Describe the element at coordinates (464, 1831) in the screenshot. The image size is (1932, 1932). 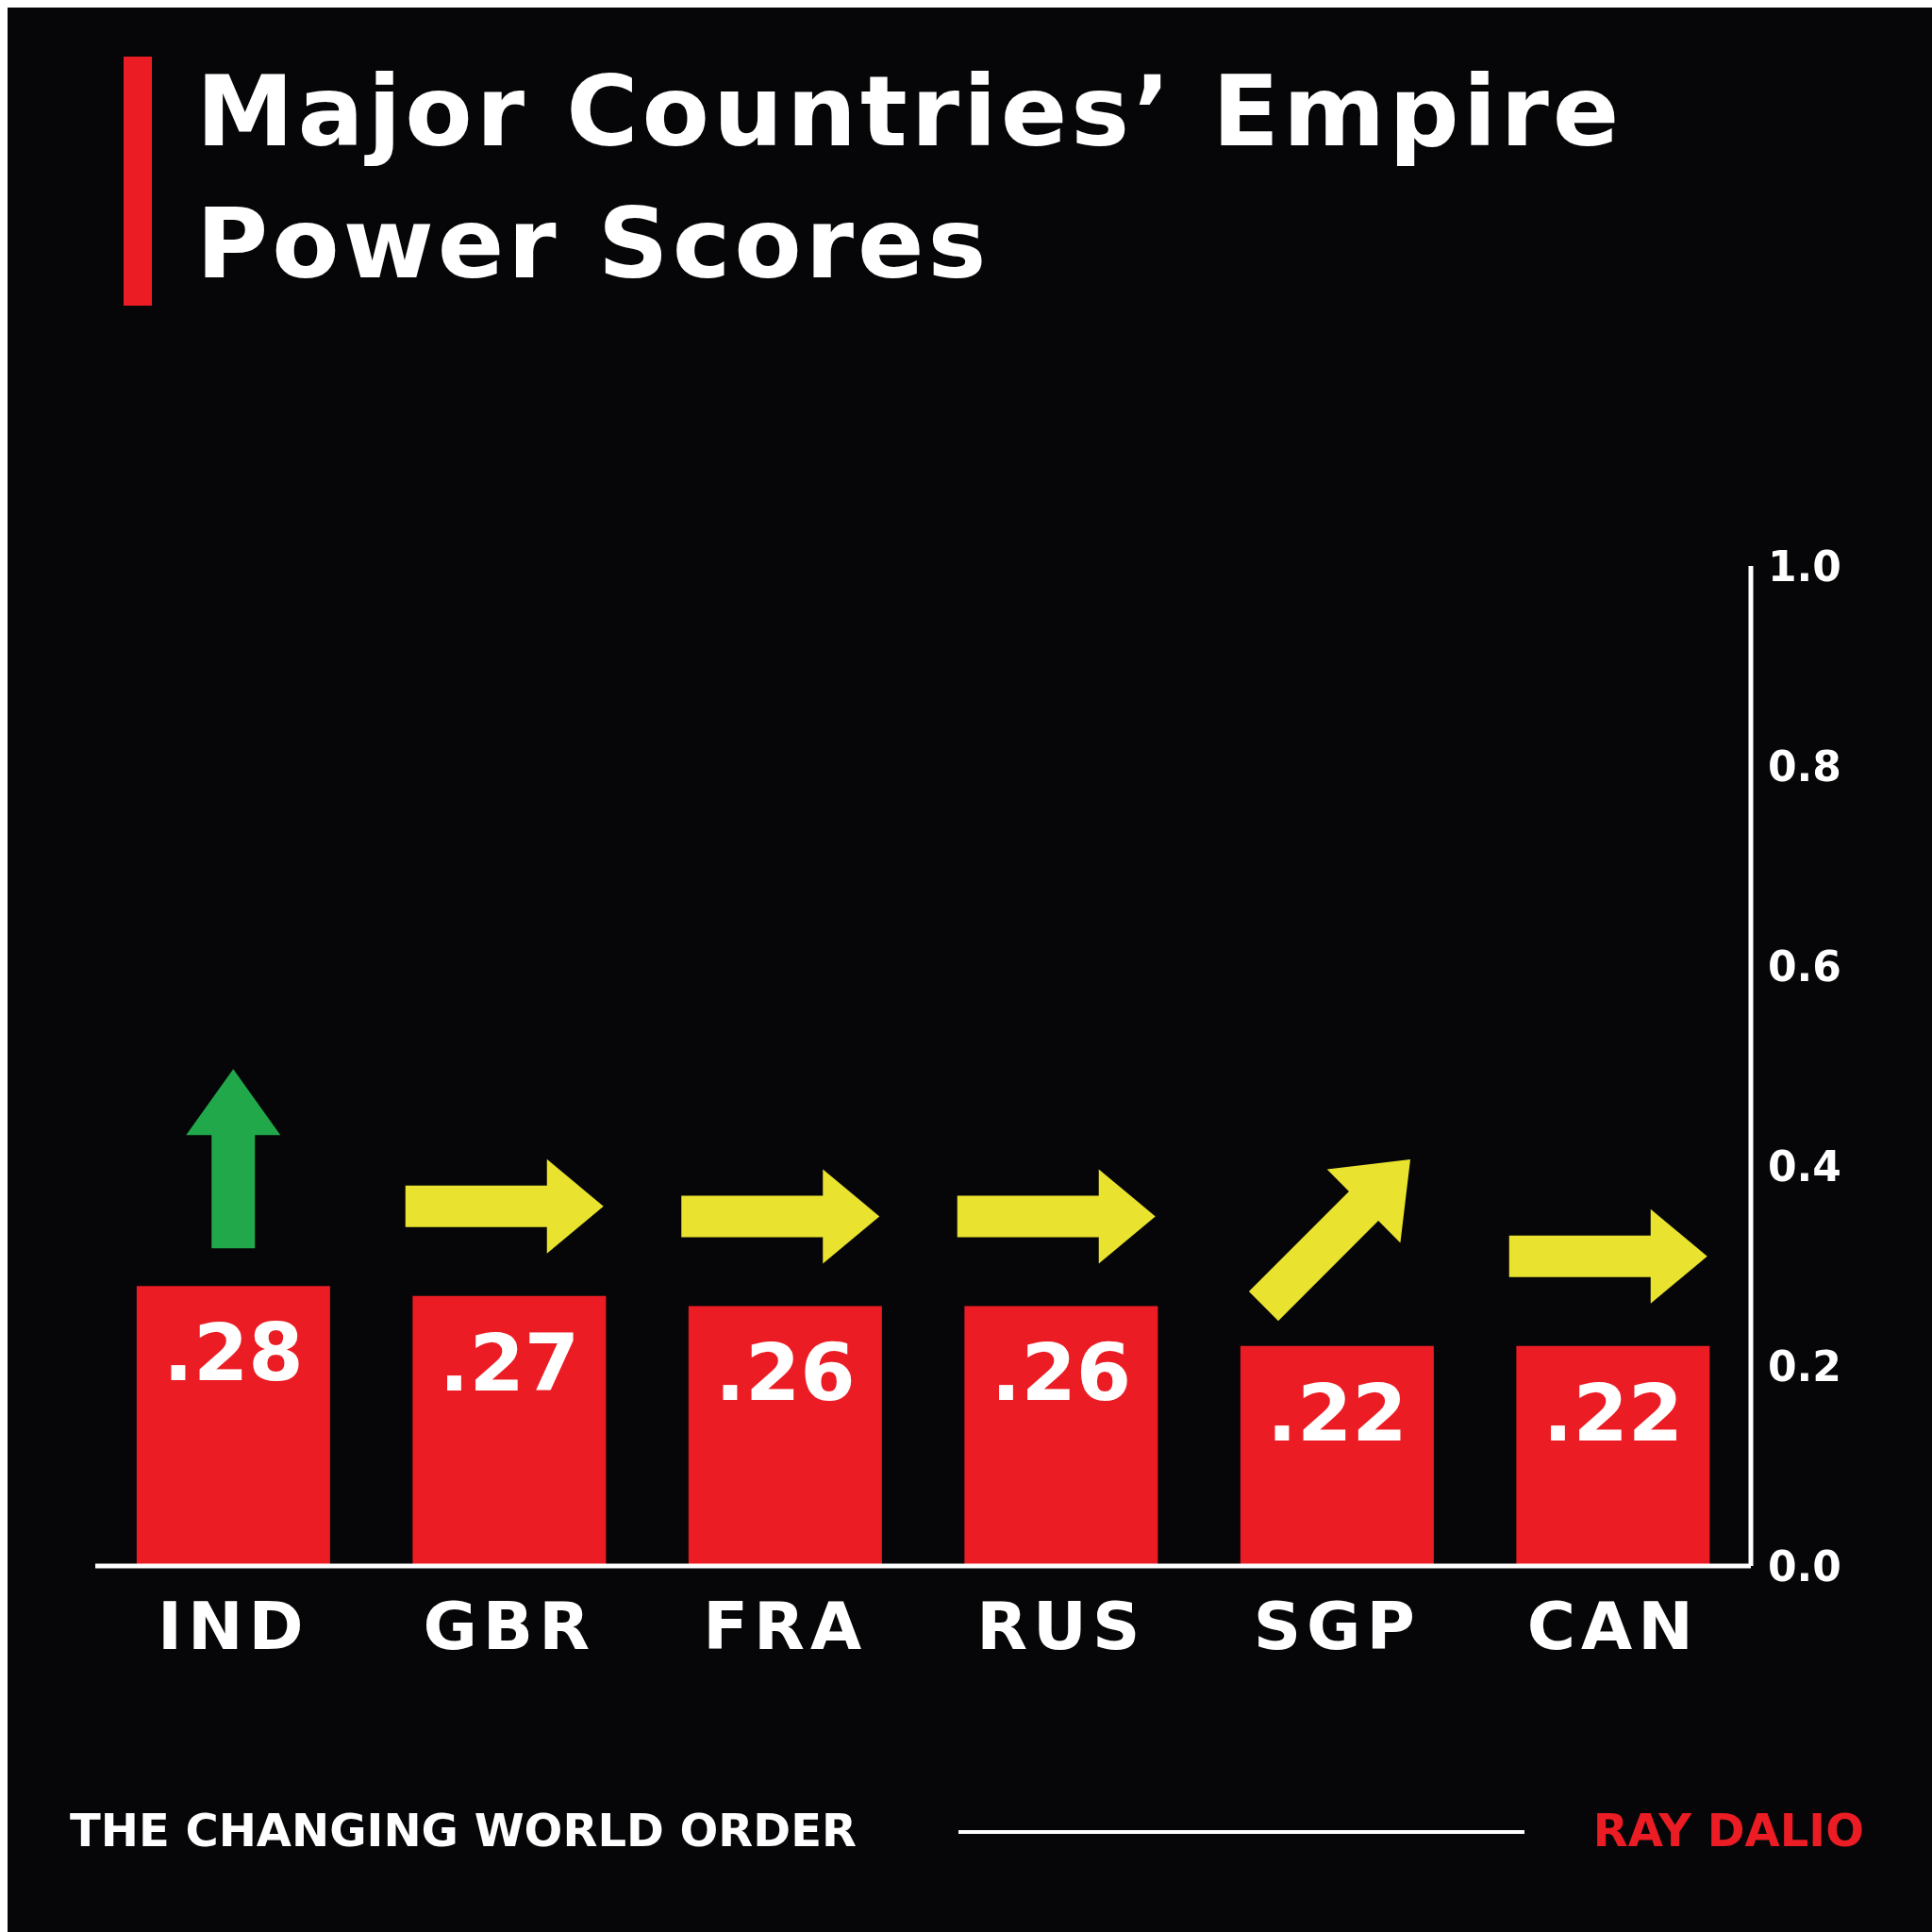
I see `text: THE CHANGING WORLD ORDER` at that location.